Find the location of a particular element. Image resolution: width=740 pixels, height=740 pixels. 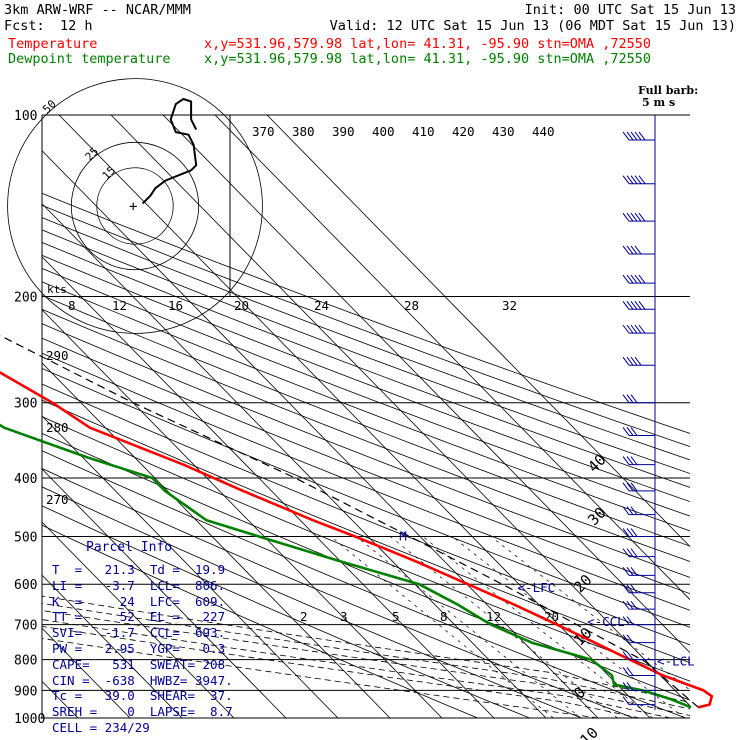

parcel-info-row: PW = 2.95 YGP= 0.3 is located at coordinates (139, 648).